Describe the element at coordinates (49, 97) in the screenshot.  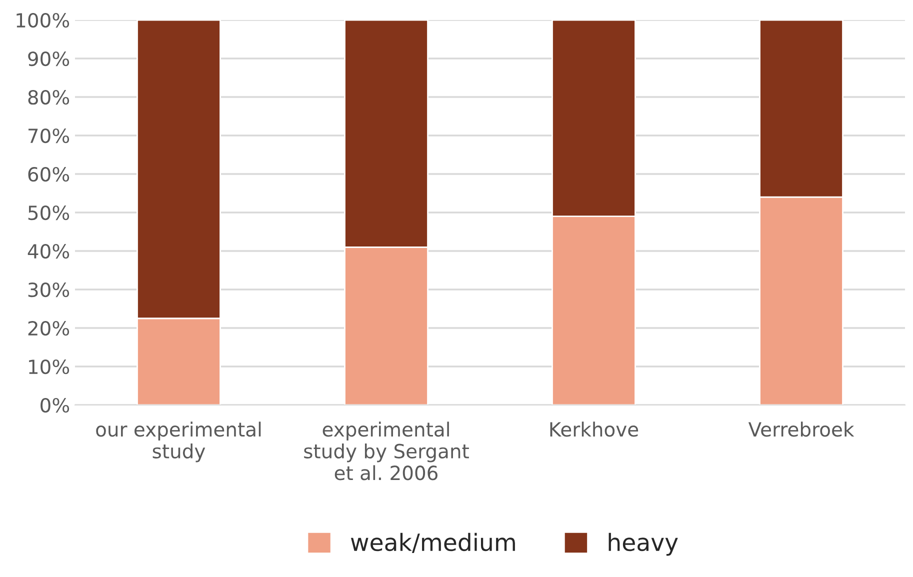
I see `y-tick-label: 80%` at that location.